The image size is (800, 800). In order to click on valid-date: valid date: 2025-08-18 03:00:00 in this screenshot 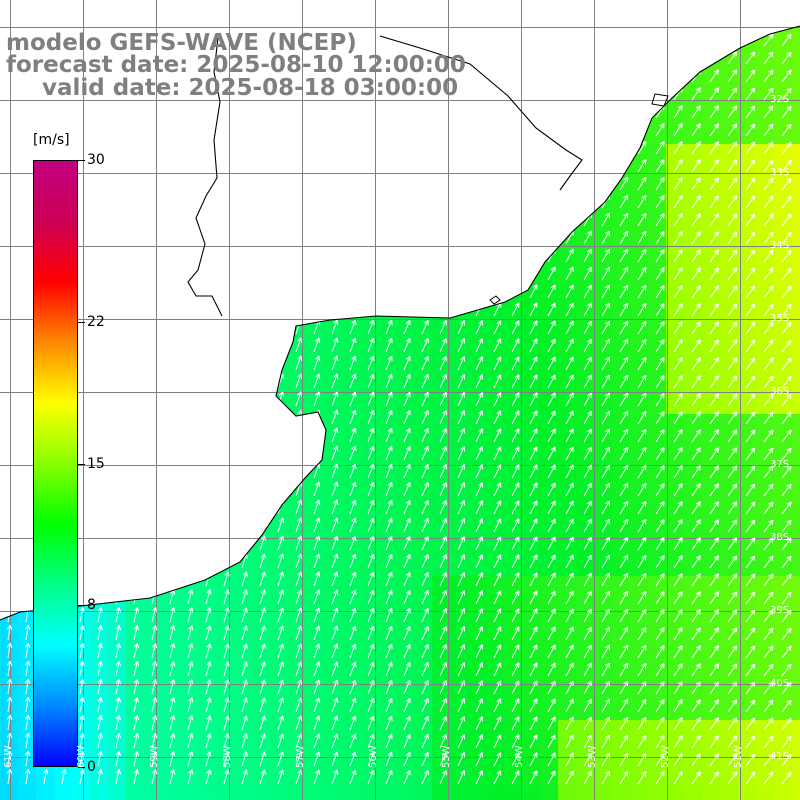, I will do `click(250, 88)`.